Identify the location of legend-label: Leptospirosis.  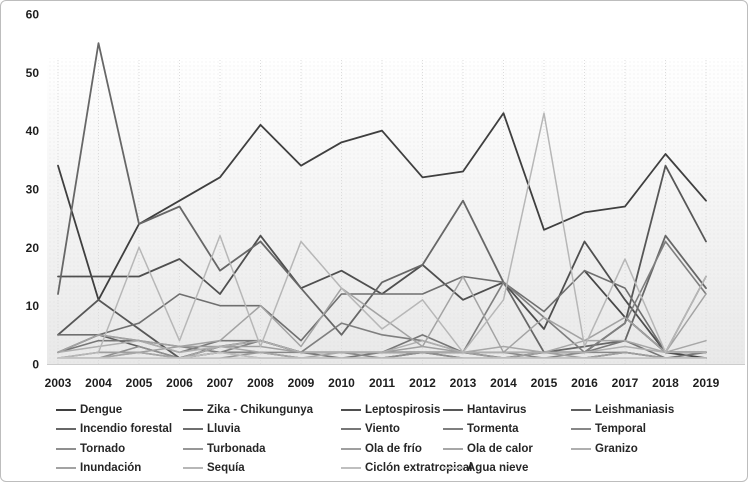
(403, 409).